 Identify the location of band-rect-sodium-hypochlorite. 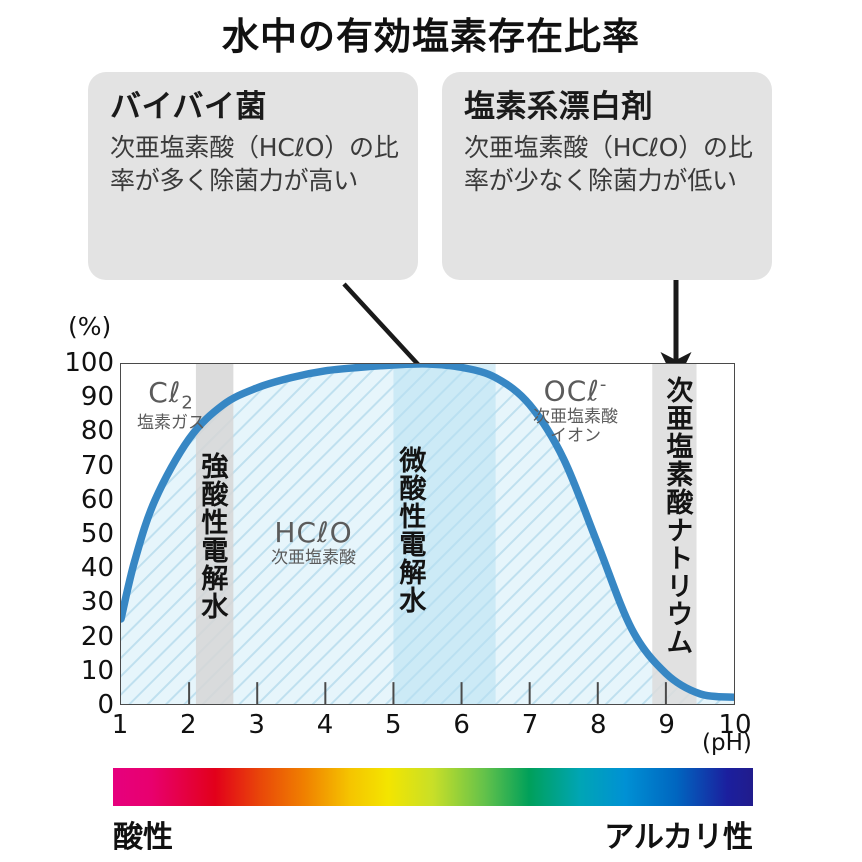
(674, 534).